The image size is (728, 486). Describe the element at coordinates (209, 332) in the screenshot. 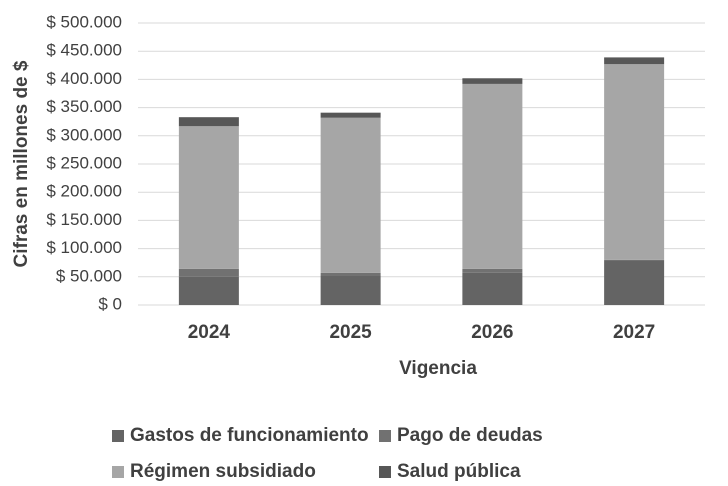

I see `x-tick-label: 2024` at that location.